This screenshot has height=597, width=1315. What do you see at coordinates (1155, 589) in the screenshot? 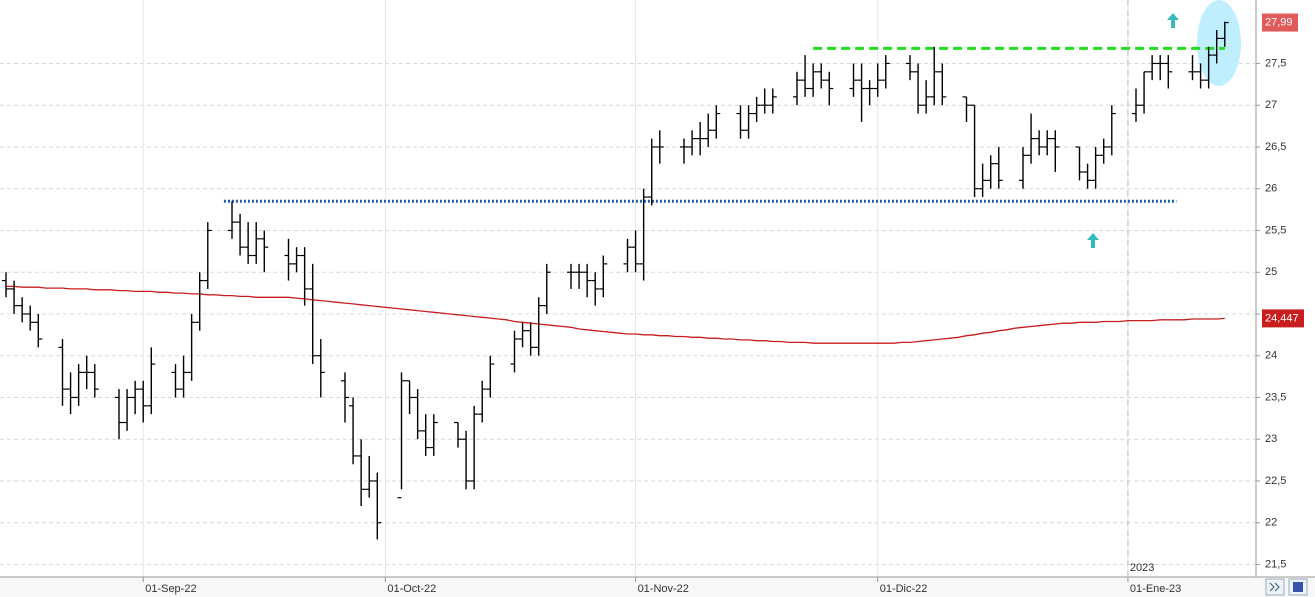
I see `x-tick-label: 01-Ene-23` at bounding box center [1155, 589].